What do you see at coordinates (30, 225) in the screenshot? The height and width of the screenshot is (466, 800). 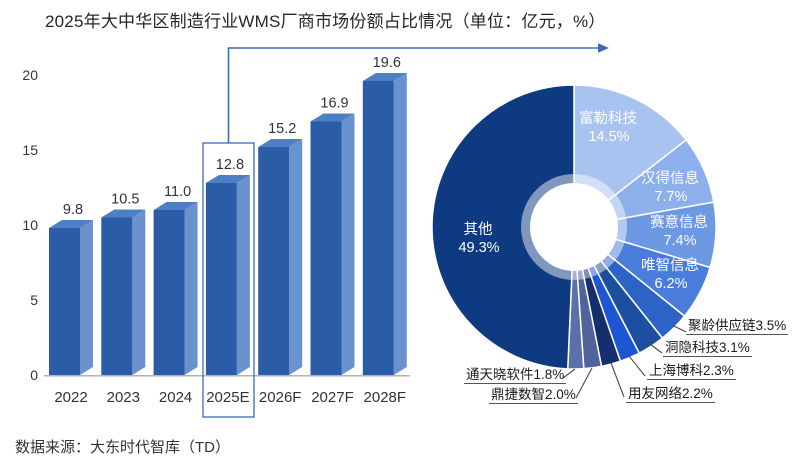 I see `y-tick-label: 10` at bounding box center [30, 225].